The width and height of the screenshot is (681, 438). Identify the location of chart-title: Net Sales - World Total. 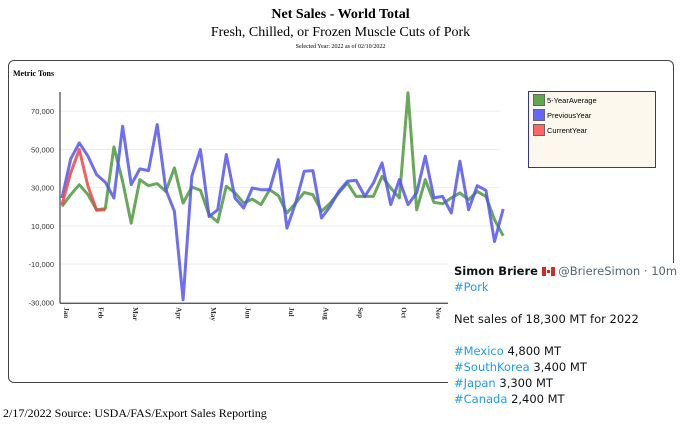
(340, 14).